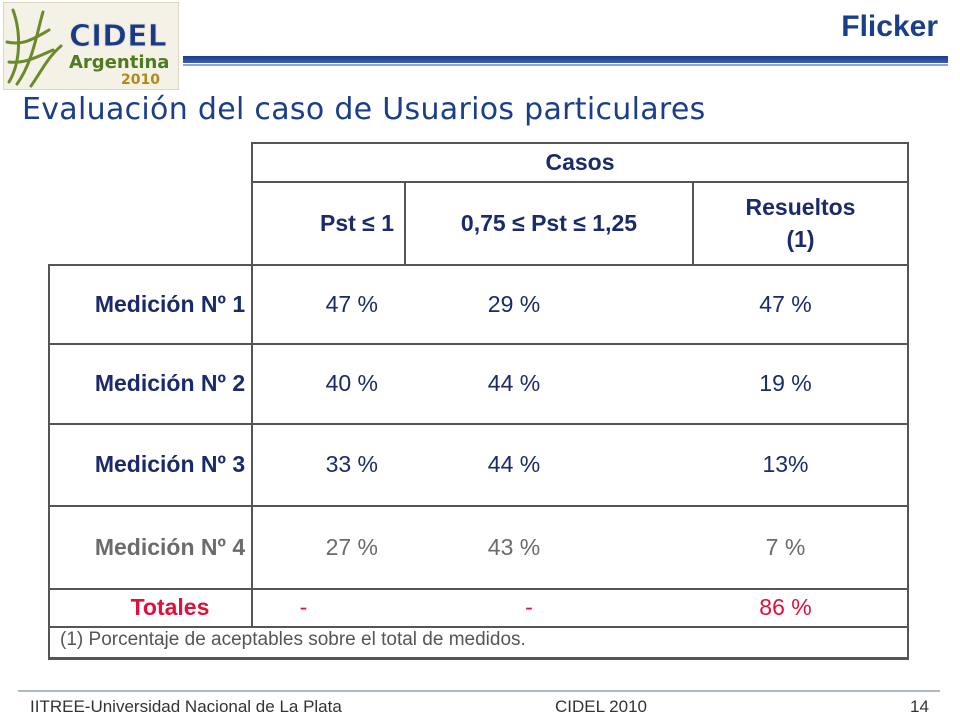 This screenshot has height=720, width=960. Describe the element at coordinates (351, 464) in the screenshot. I see `table-cell: 33 %` at that location.